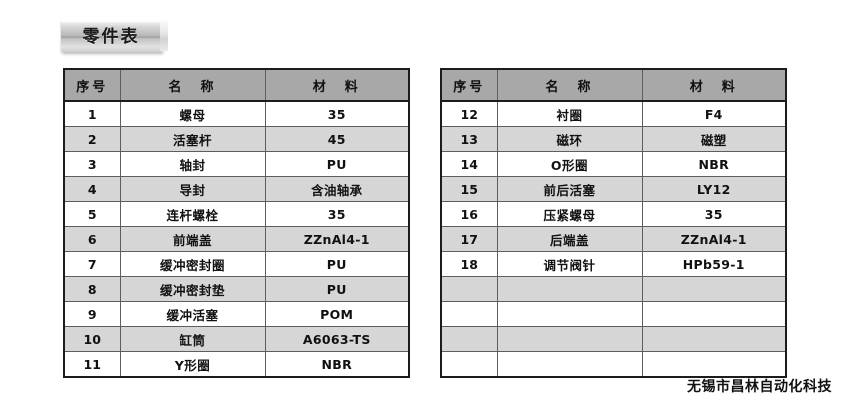  What do you see at coordinates (192, 164) in the screenshot?
I see `cell-part-name: 轴封` at bounding box center [192, 164].